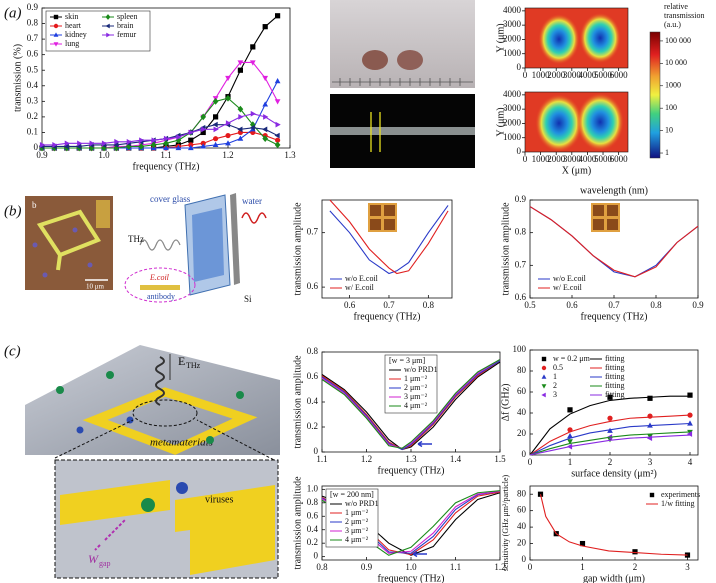 The image size is (716, 583). Describe the element at coordinates (559, 39) in the screenshot. I see `heatmap-blob` at that location.